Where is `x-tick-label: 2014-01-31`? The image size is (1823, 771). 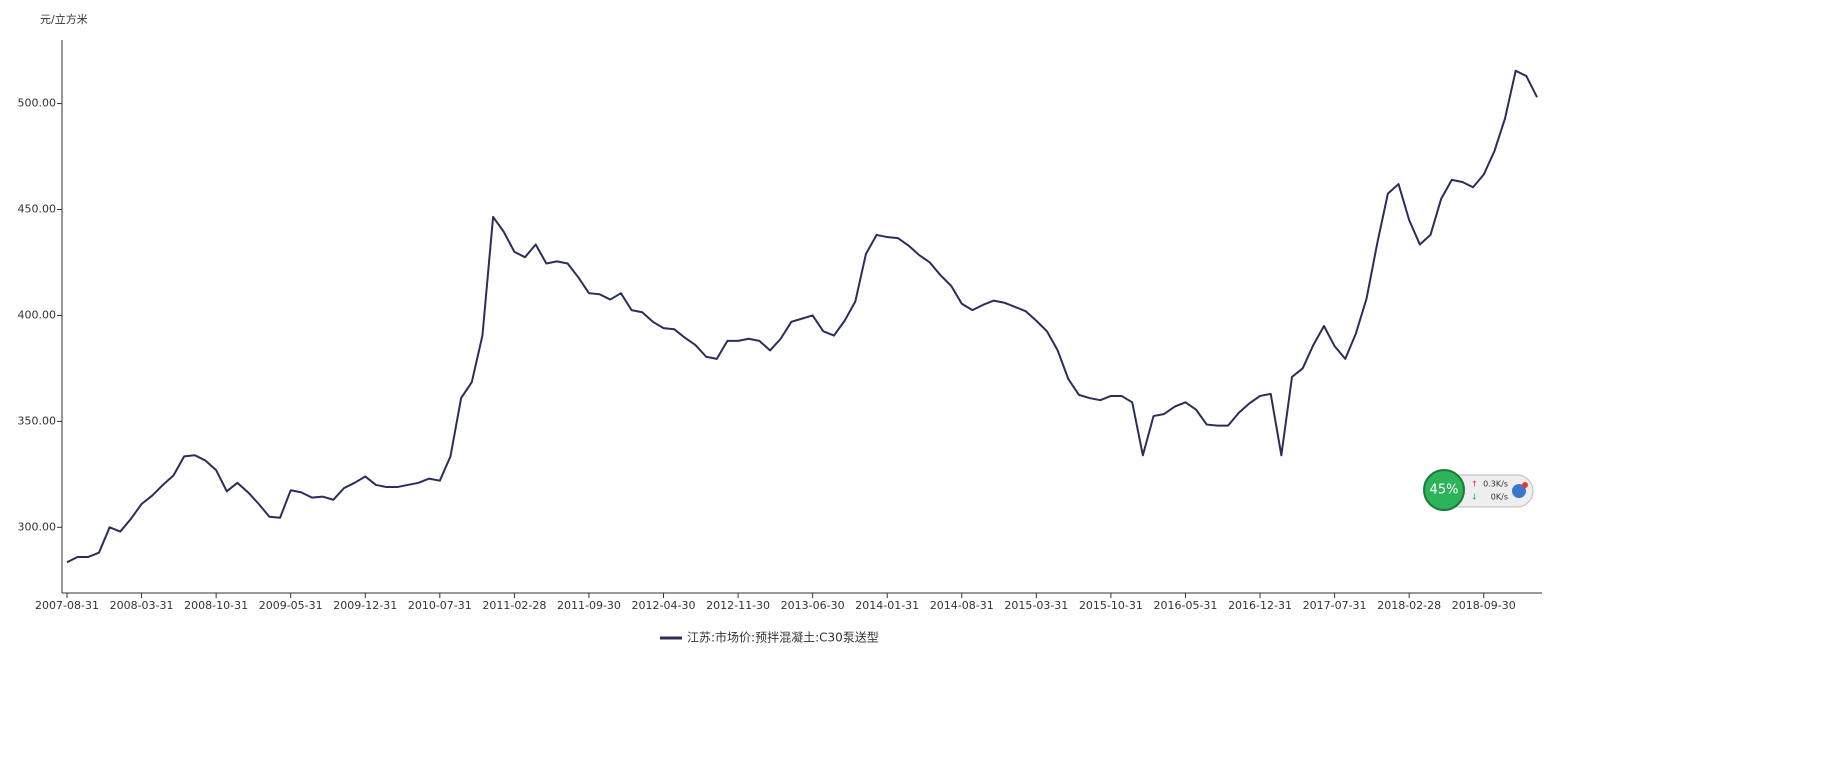 x-tick-label: 2014-01-31 is located at coordinates (887, 605).